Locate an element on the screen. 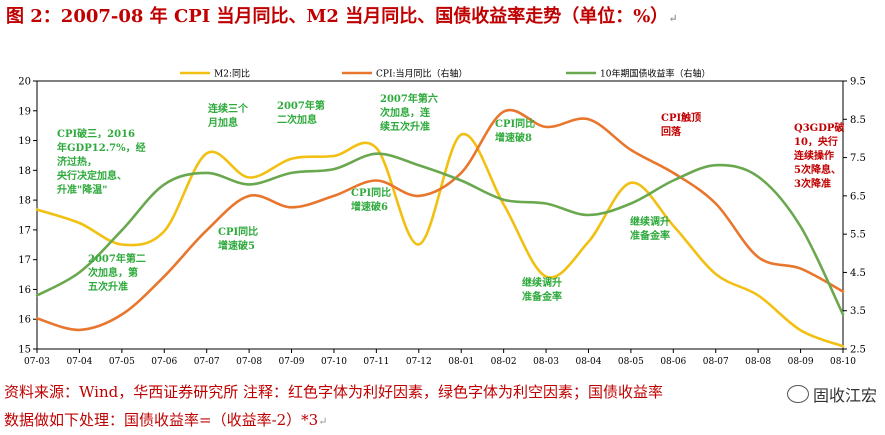 This screenshot has width=885, height=435. annotation-line: 10，央行 is located at coordinates (816, 141).